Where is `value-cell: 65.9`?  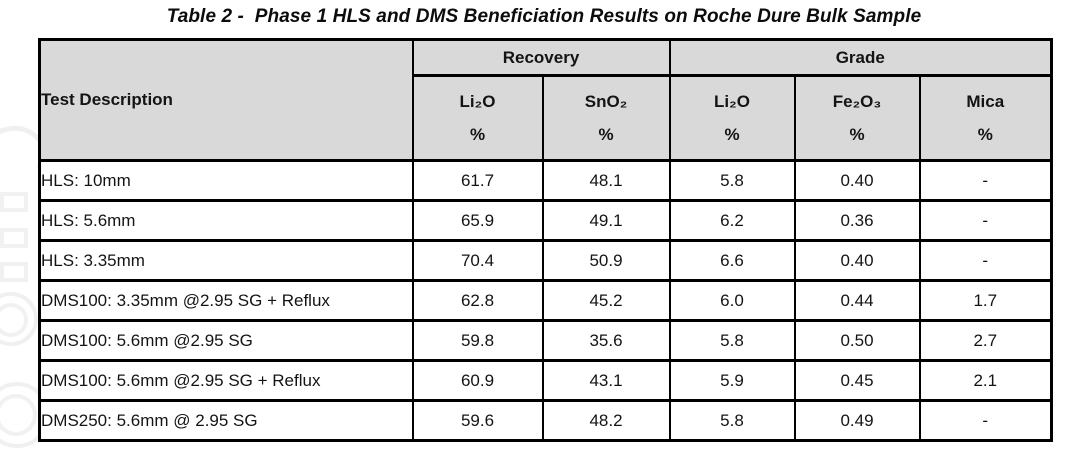
value-cell: 65.9 is located at coordinates (477, 220).